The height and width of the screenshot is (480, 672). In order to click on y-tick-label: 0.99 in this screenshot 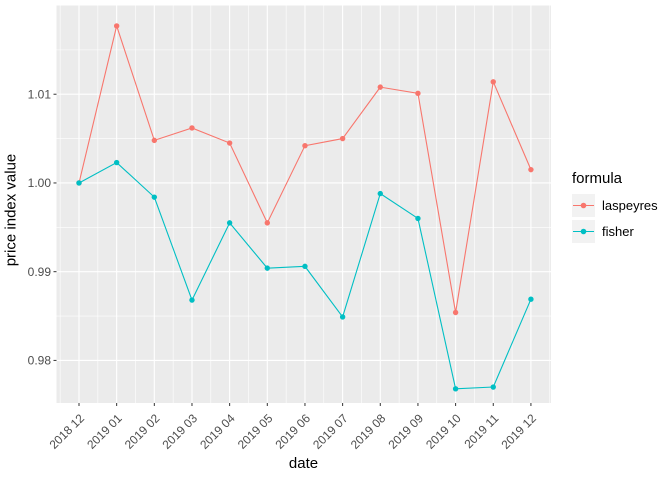, I will do `click(40, 272)`.